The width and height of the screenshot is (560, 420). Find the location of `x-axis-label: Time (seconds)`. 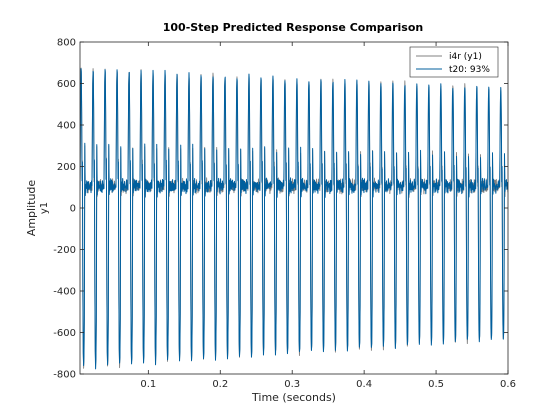

x-axis-label: Time (seconds) is located at coordinates (293, 397).